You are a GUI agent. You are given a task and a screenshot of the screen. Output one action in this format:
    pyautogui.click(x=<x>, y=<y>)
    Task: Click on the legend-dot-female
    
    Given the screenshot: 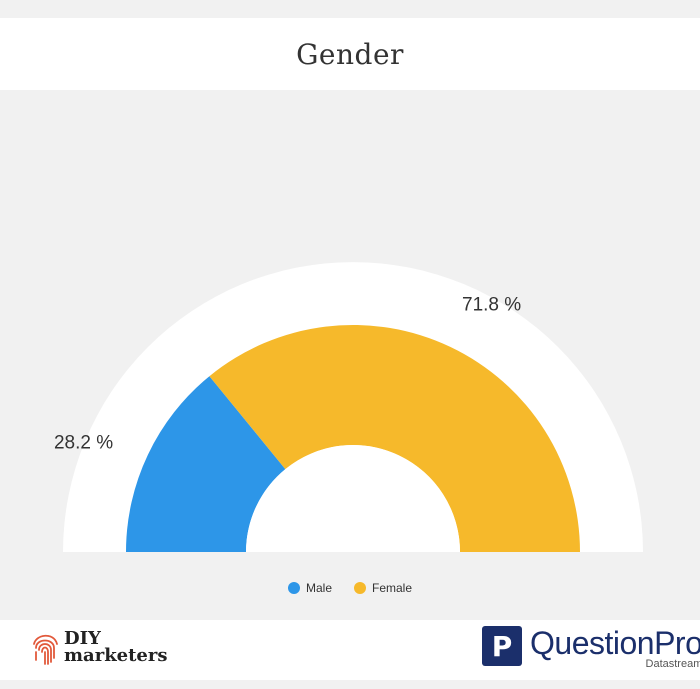 What is the action you would take?
    pyautogui.click(x=360, y=588)
    